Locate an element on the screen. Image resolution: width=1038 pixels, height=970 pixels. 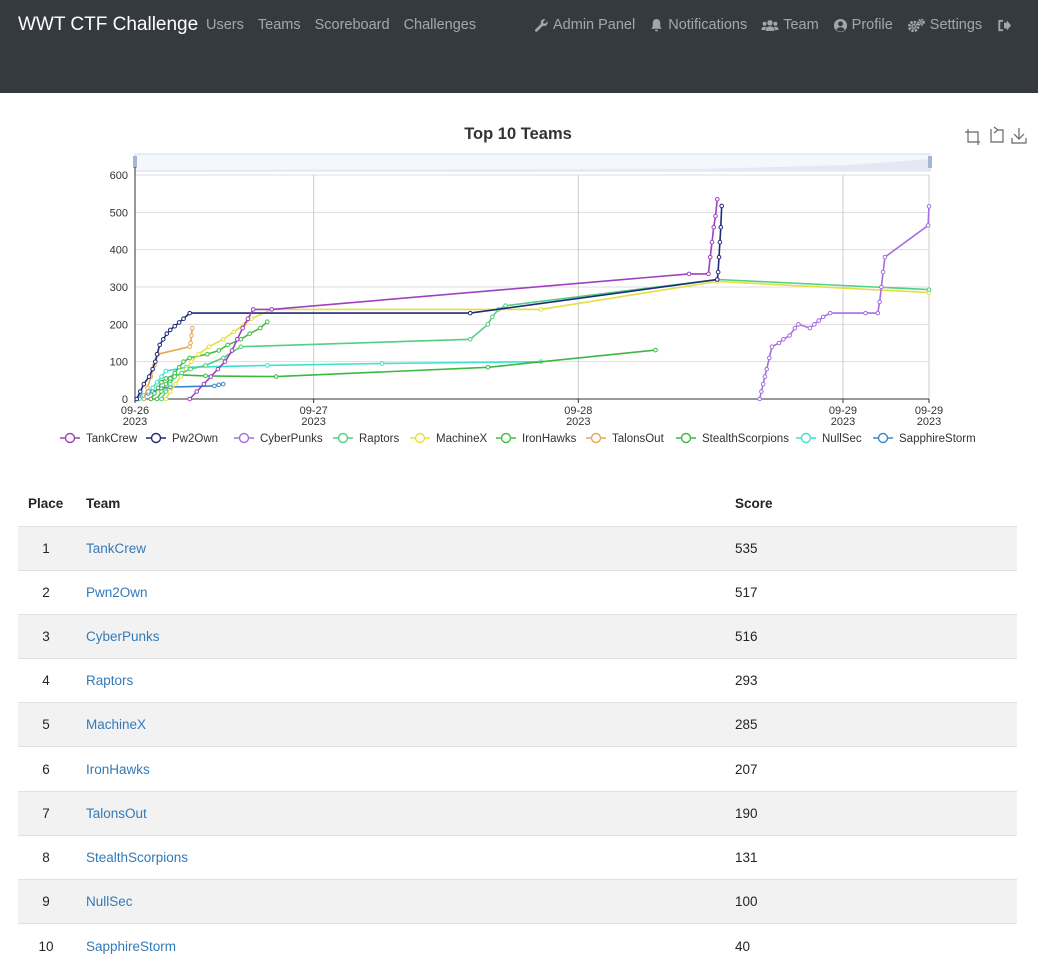
series-raptors is located at coordinates (545, 339).